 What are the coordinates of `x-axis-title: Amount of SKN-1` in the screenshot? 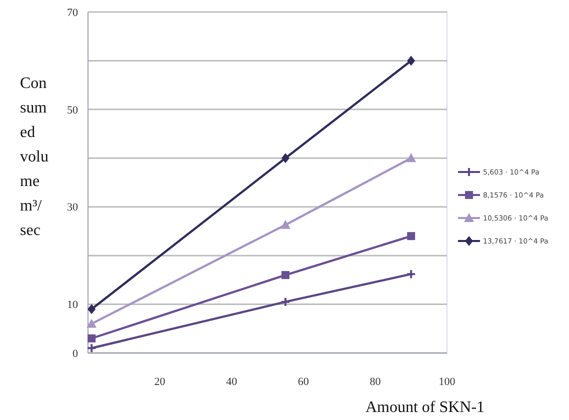 It's located at (425, 407).